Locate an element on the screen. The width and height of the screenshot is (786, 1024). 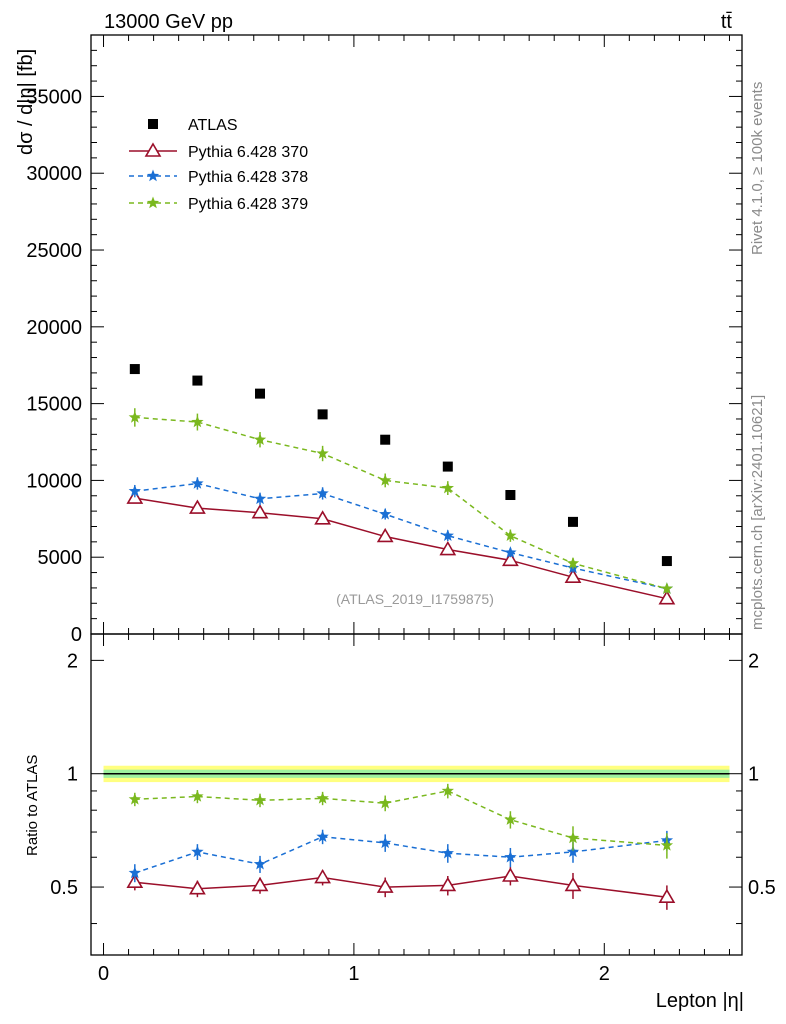
main-ytick-label: 5000 is located at coordinates (60, 558).